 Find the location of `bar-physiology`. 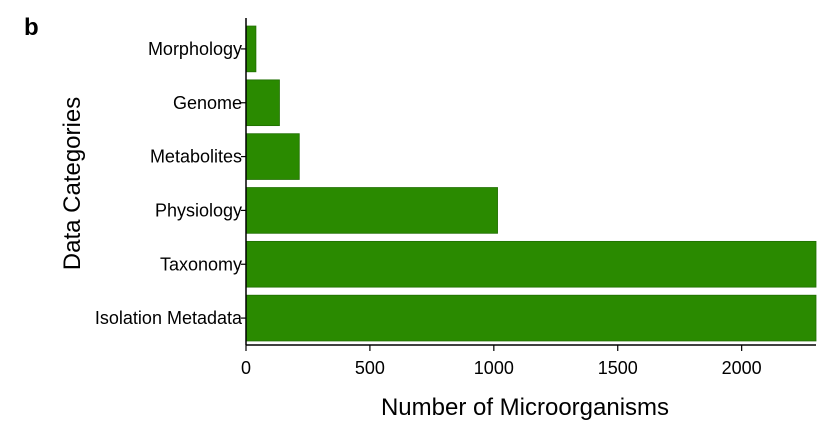

bar-physiology is located at coordinates (371, 210).